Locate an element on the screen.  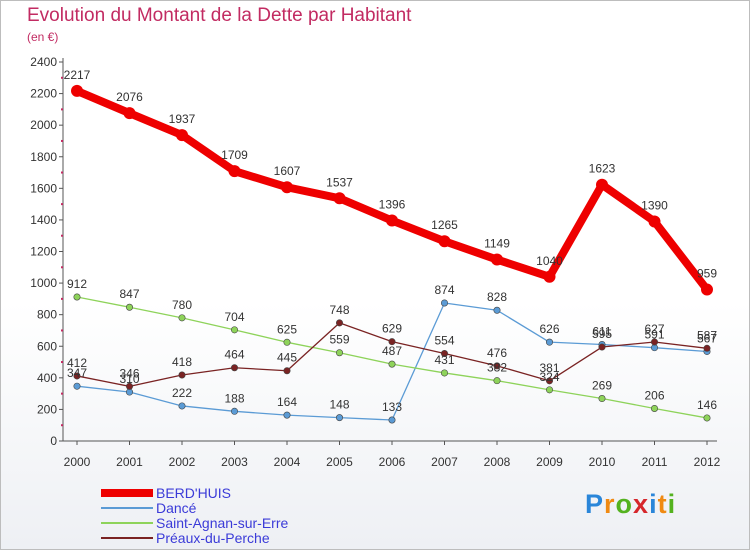
data-label: 595 is located at coordinates (602, 334).